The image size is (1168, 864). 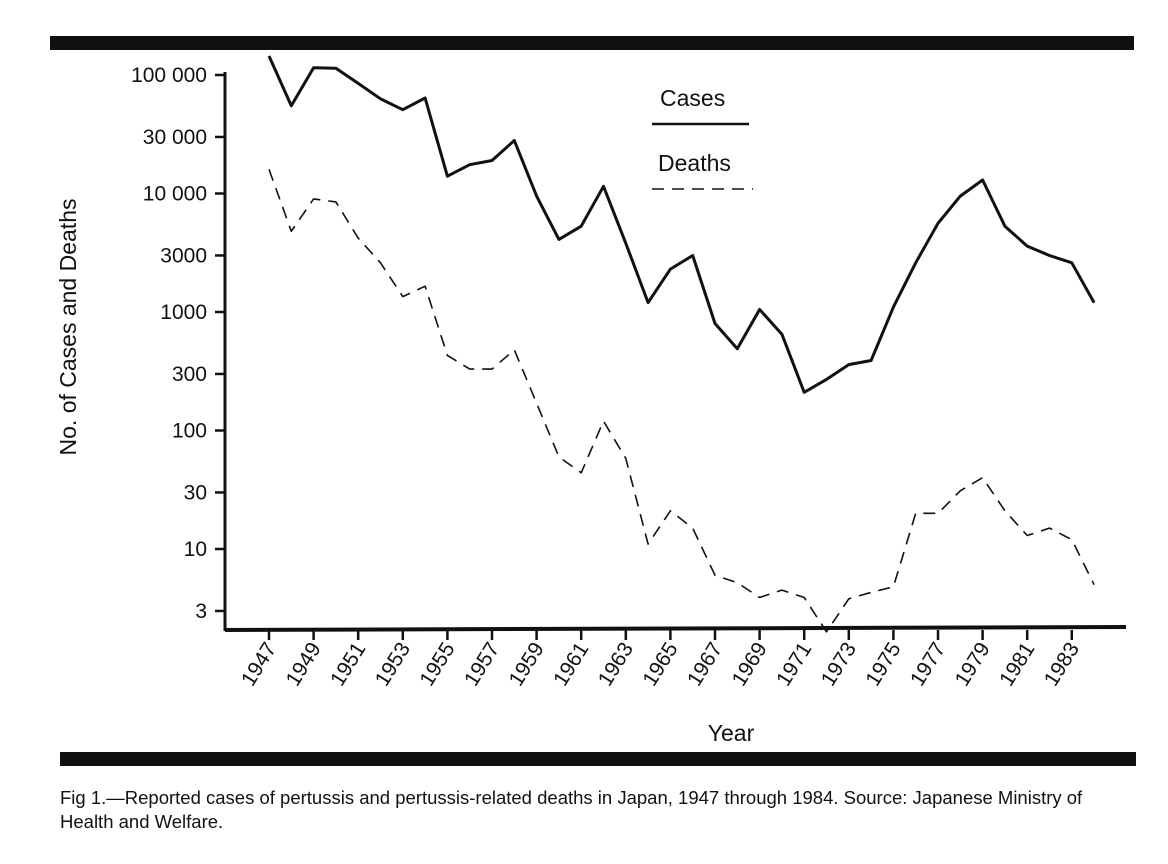 What do you see at coordinates (201, 611) in the screenshot?
I see `y-tick-label: 3` at bounding box center [201, 611].